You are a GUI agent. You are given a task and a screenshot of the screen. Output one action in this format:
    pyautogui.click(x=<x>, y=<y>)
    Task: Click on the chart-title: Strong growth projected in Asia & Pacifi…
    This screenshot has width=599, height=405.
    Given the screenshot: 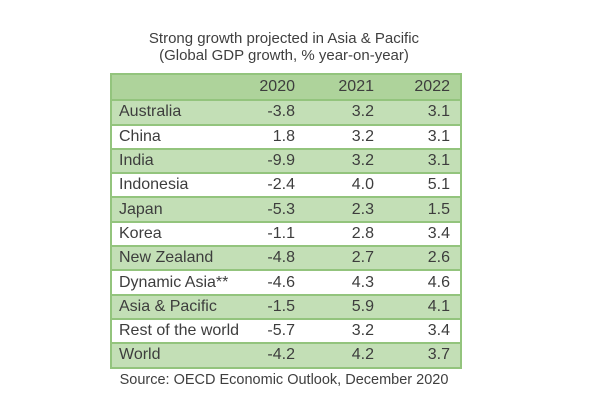 What is the action you would take?
    pyautogui.click(x=284, y=38)
    